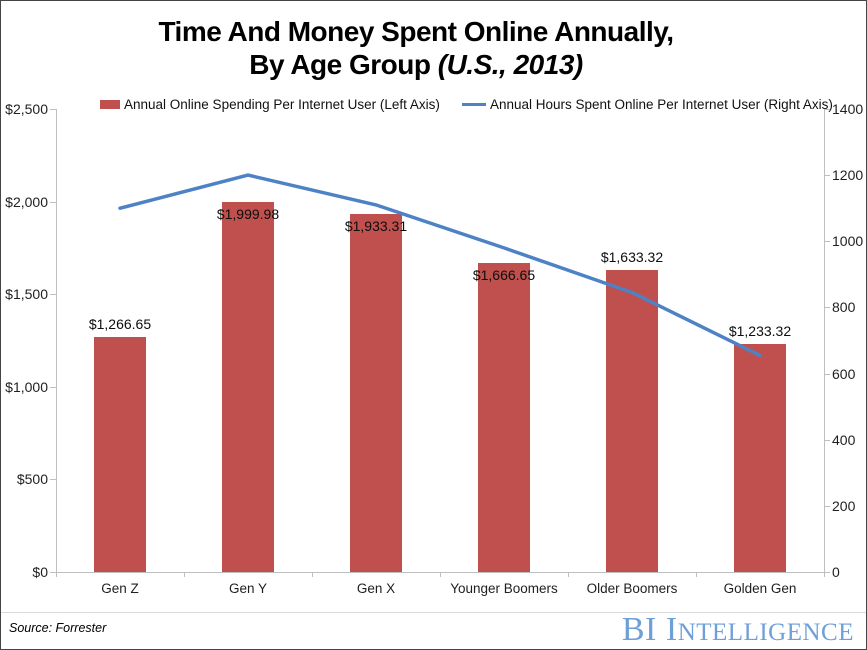 The width and height of the screenshot is (867, 650). I want to click on line-series-swatch-icon, so click(473, 104).